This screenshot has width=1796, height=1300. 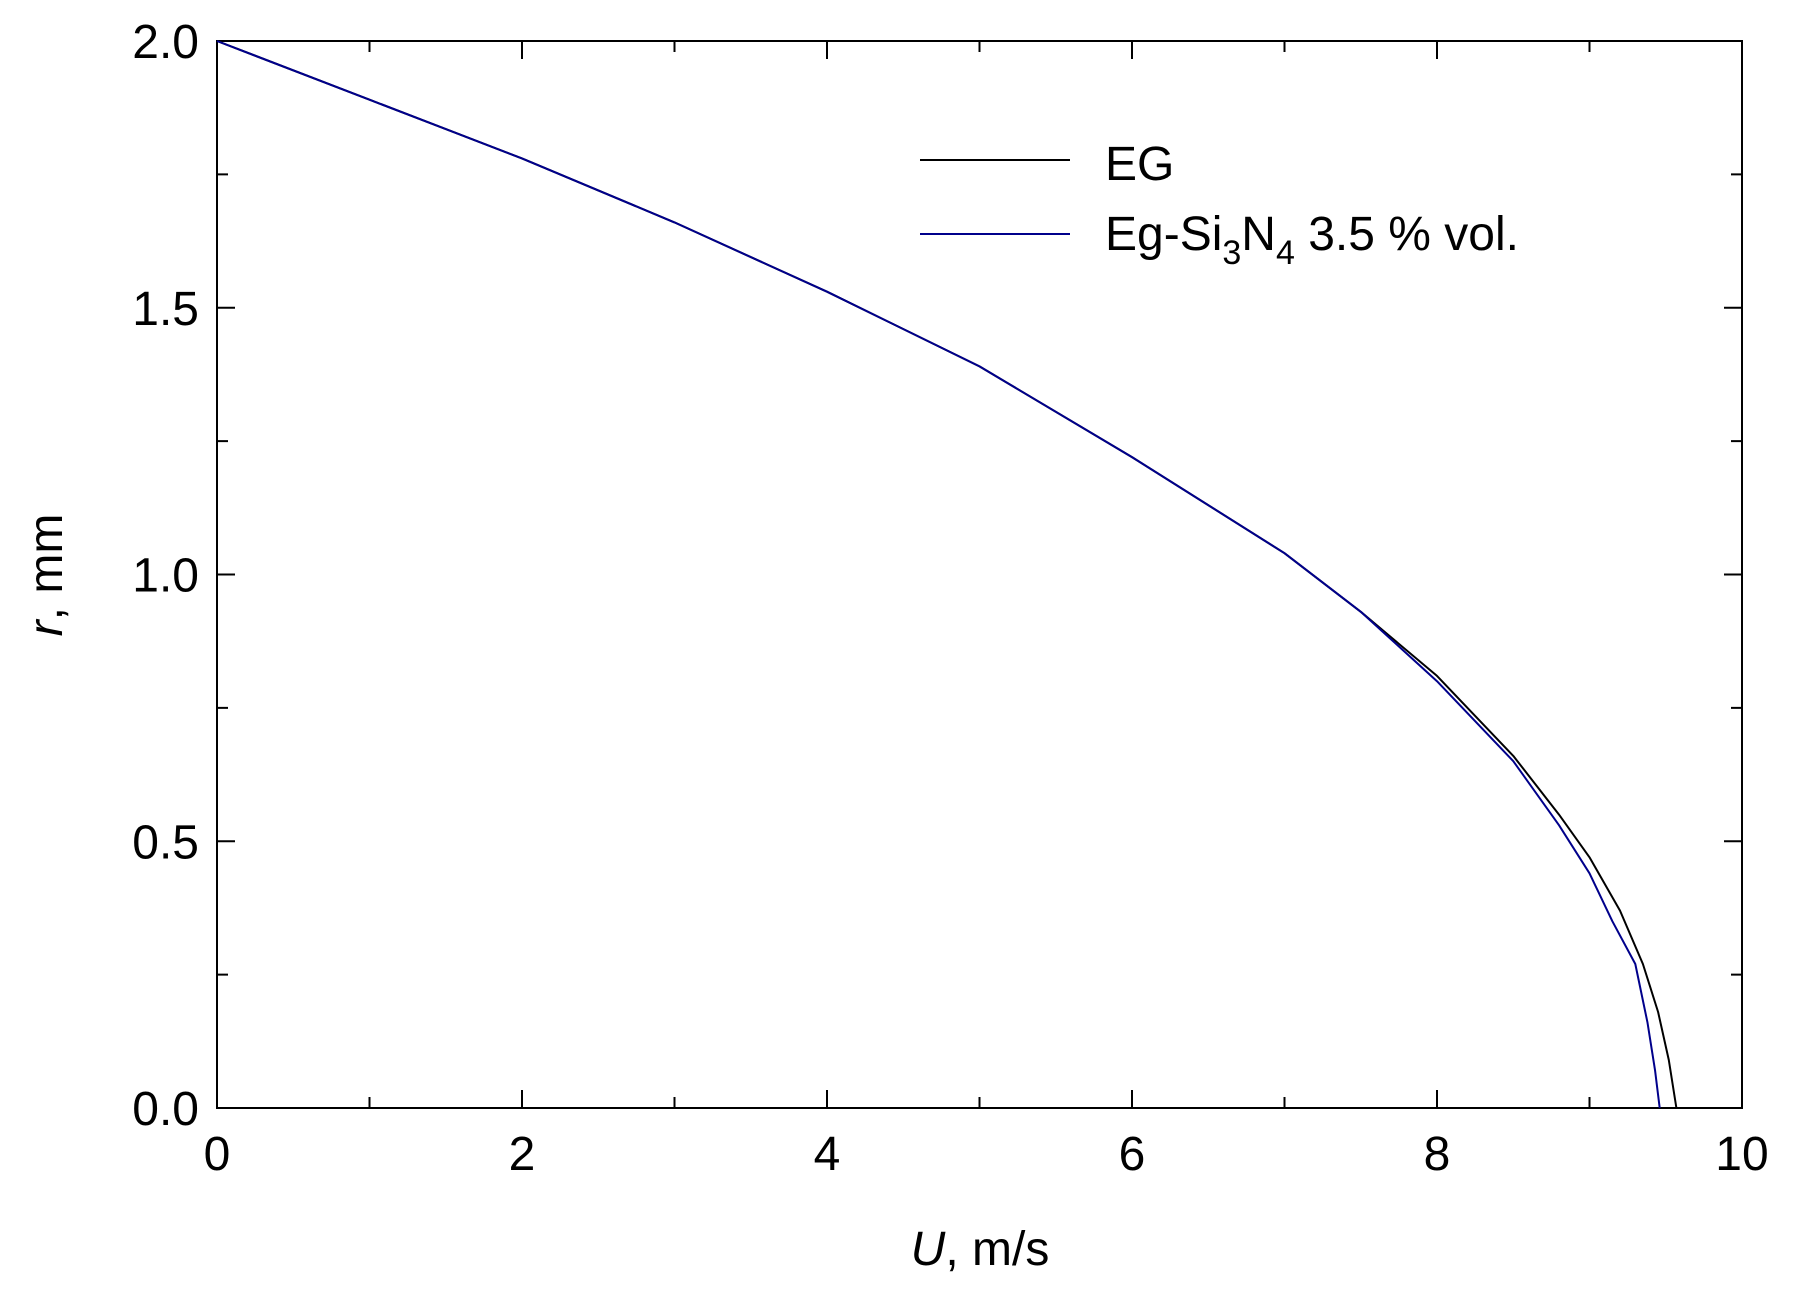 What do you see at coordinates (522, 1154) in the screenshot?
I see `x-tick-label: 2` at bounding box center [522, 1154].